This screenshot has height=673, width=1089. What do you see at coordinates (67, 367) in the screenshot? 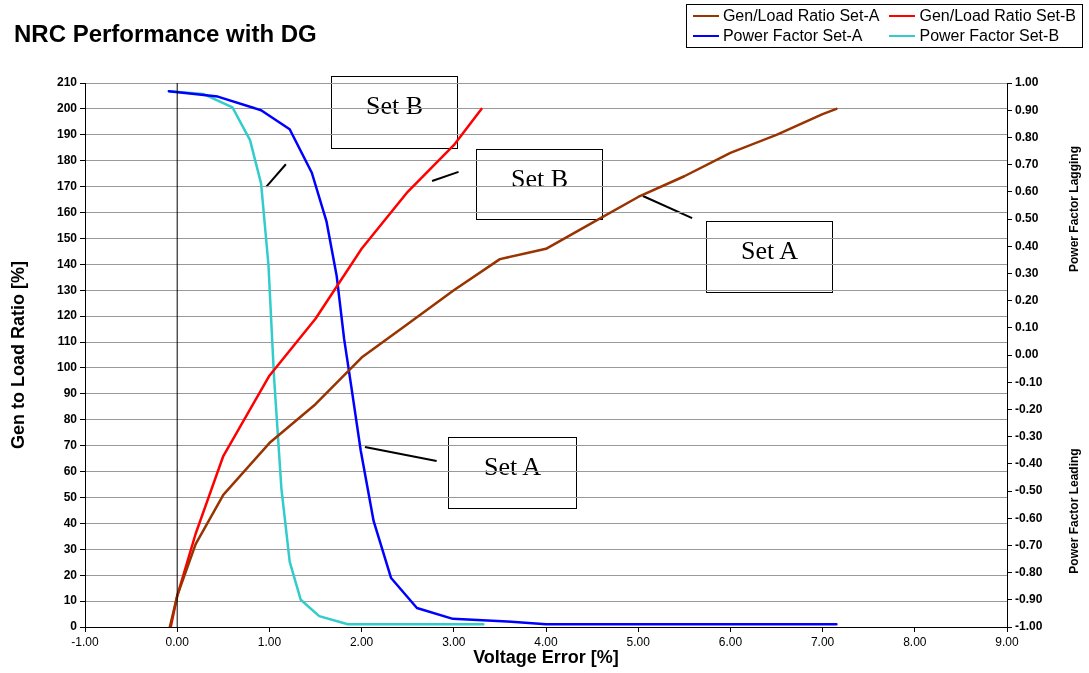
I see `y-tick-label: 100` at bounding box center [67, 367].